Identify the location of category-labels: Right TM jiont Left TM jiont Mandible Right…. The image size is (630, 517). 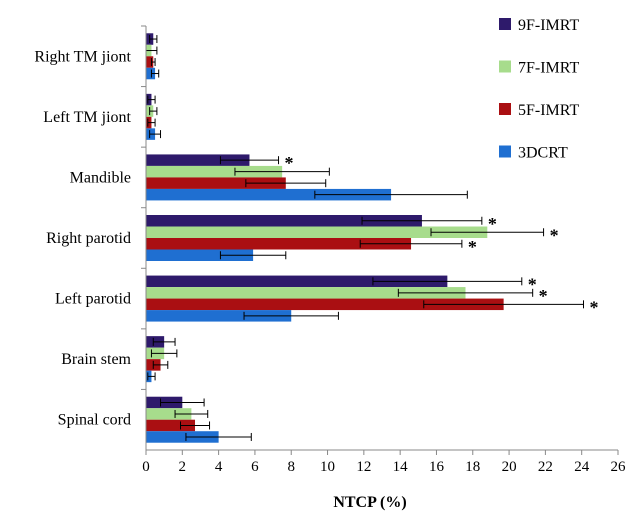
(90, 227).